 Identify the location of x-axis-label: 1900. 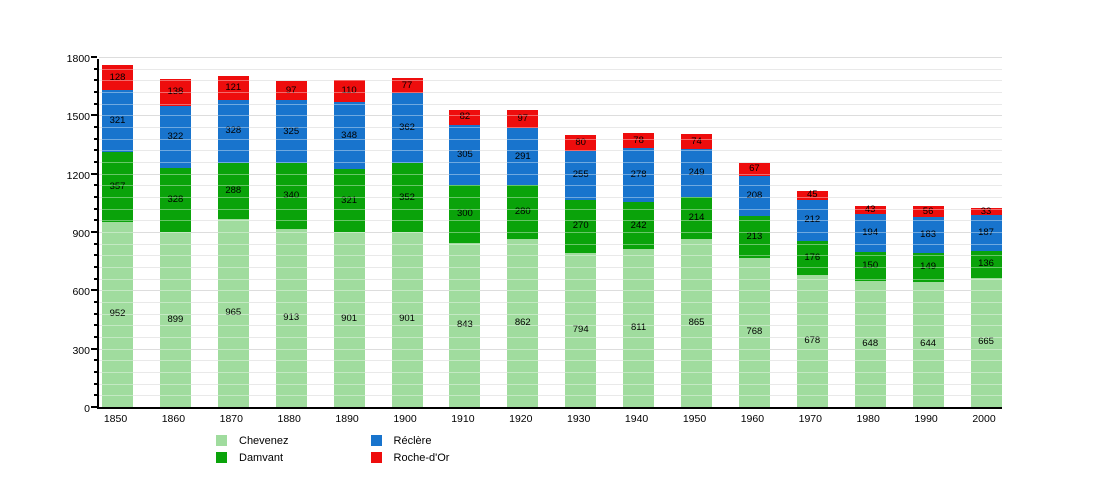
(405, 419).